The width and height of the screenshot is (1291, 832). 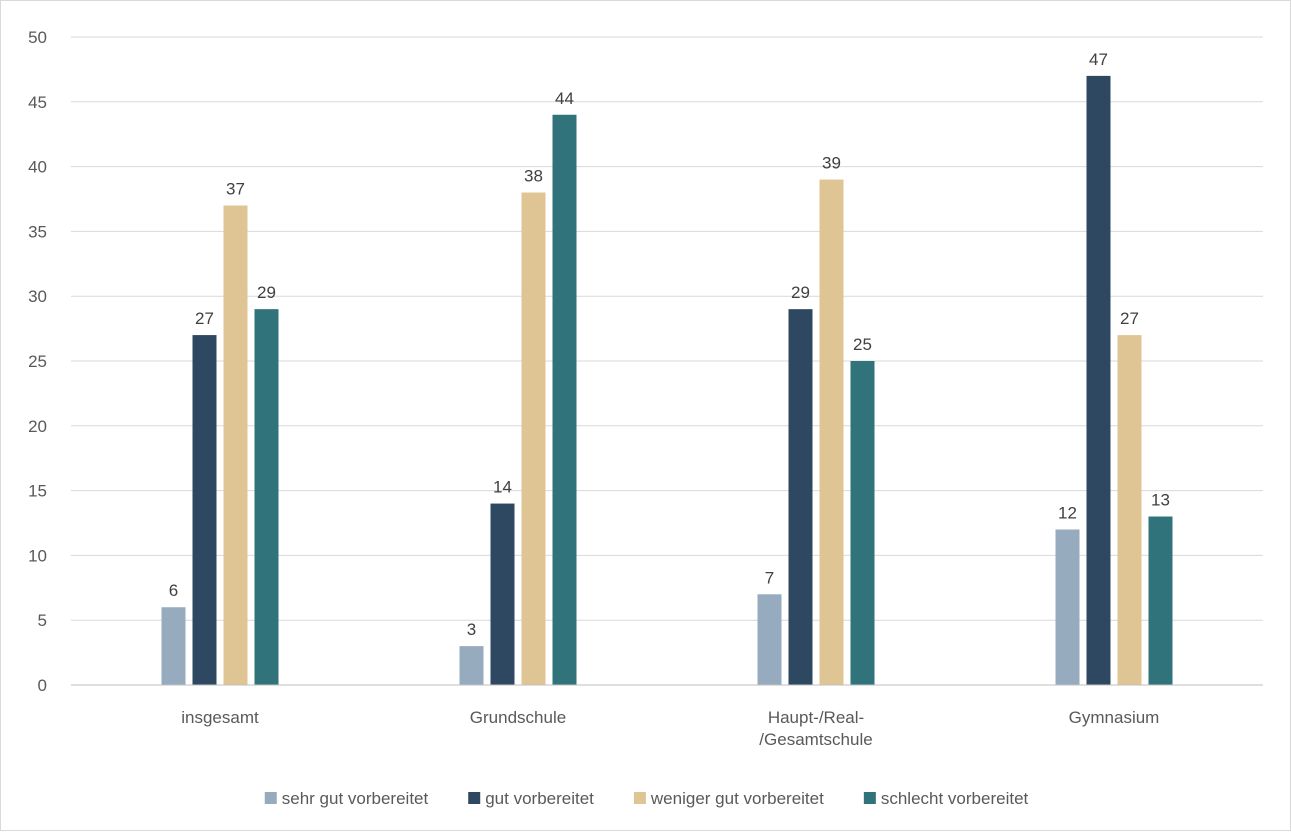 I want to click on x-tick-label: Gymnasium, so click(x=1114, y=717).